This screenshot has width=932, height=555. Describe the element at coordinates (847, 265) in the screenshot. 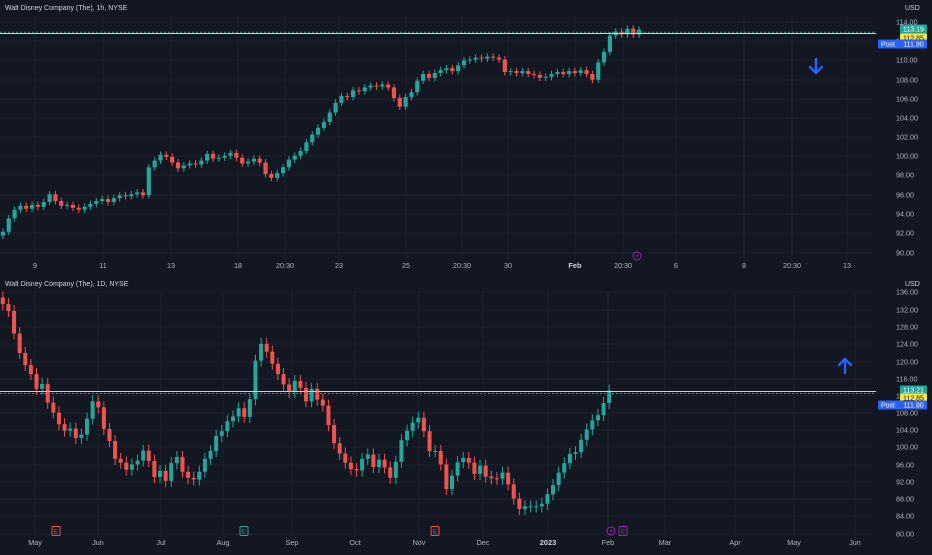

I see `x-tick-label: 13` at that location.